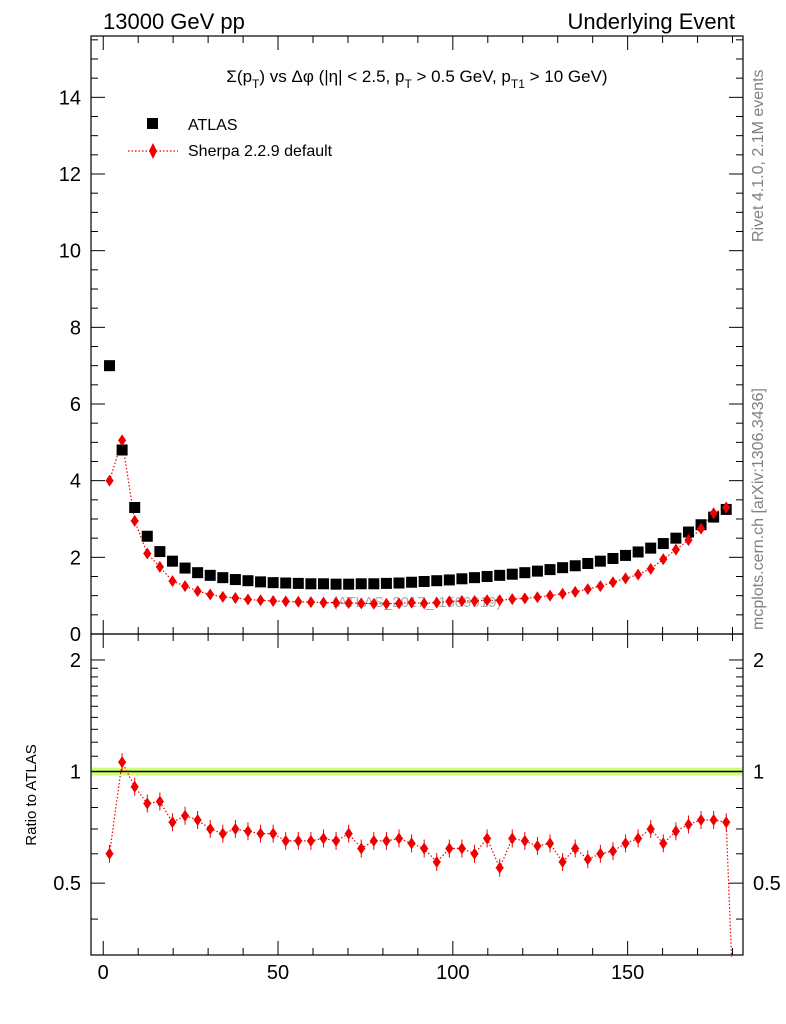 The width and height of the screenshot is (786, 1024). What do you see at coordinates (75, 405) in the screenshot?
I see `main-y-tick-label: 6` at bounding box center [75, 405].